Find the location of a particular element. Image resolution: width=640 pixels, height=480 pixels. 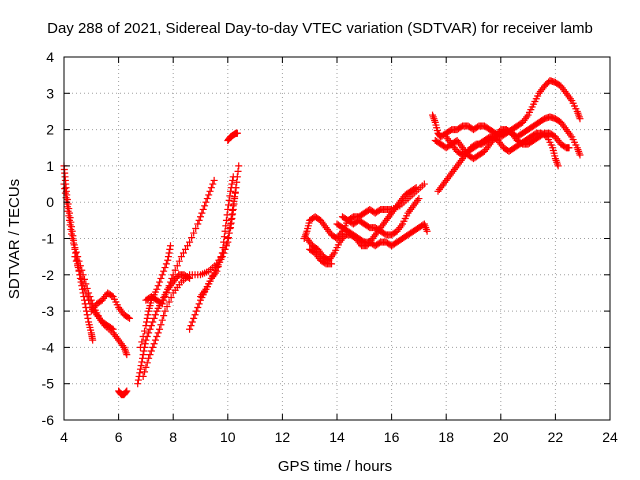

y-tick-label: -5 is located at coordinates (48, 384).